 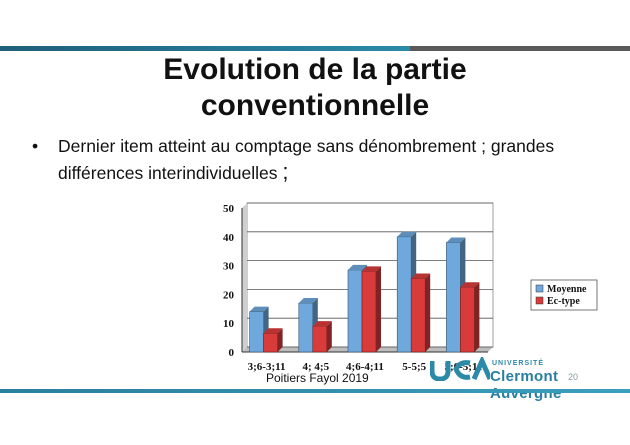 What do you see at coordinates (315, 88) in the screenshot?
I see `slide-title: Evolution de la partie conventionnelle` at bounding box center [315, 88].